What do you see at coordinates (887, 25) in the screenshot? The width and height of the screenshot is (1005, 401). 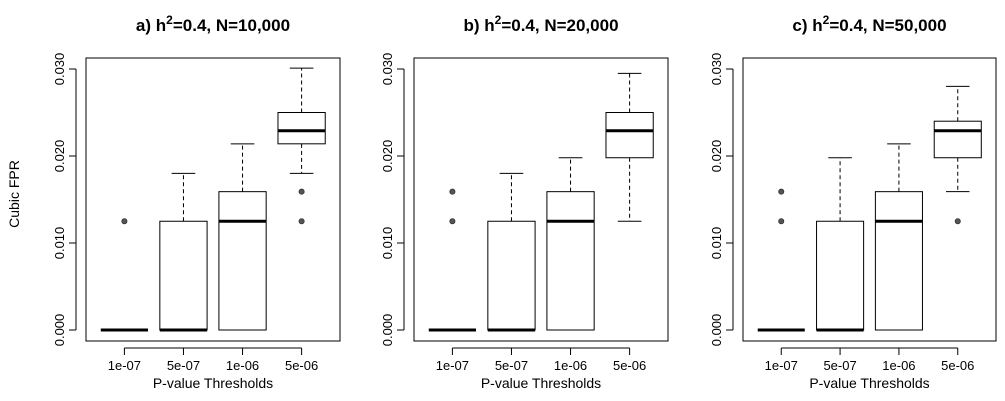 I see `panel-title-suffix: =0.4, N=50,000` at bounding box center [887, 25].